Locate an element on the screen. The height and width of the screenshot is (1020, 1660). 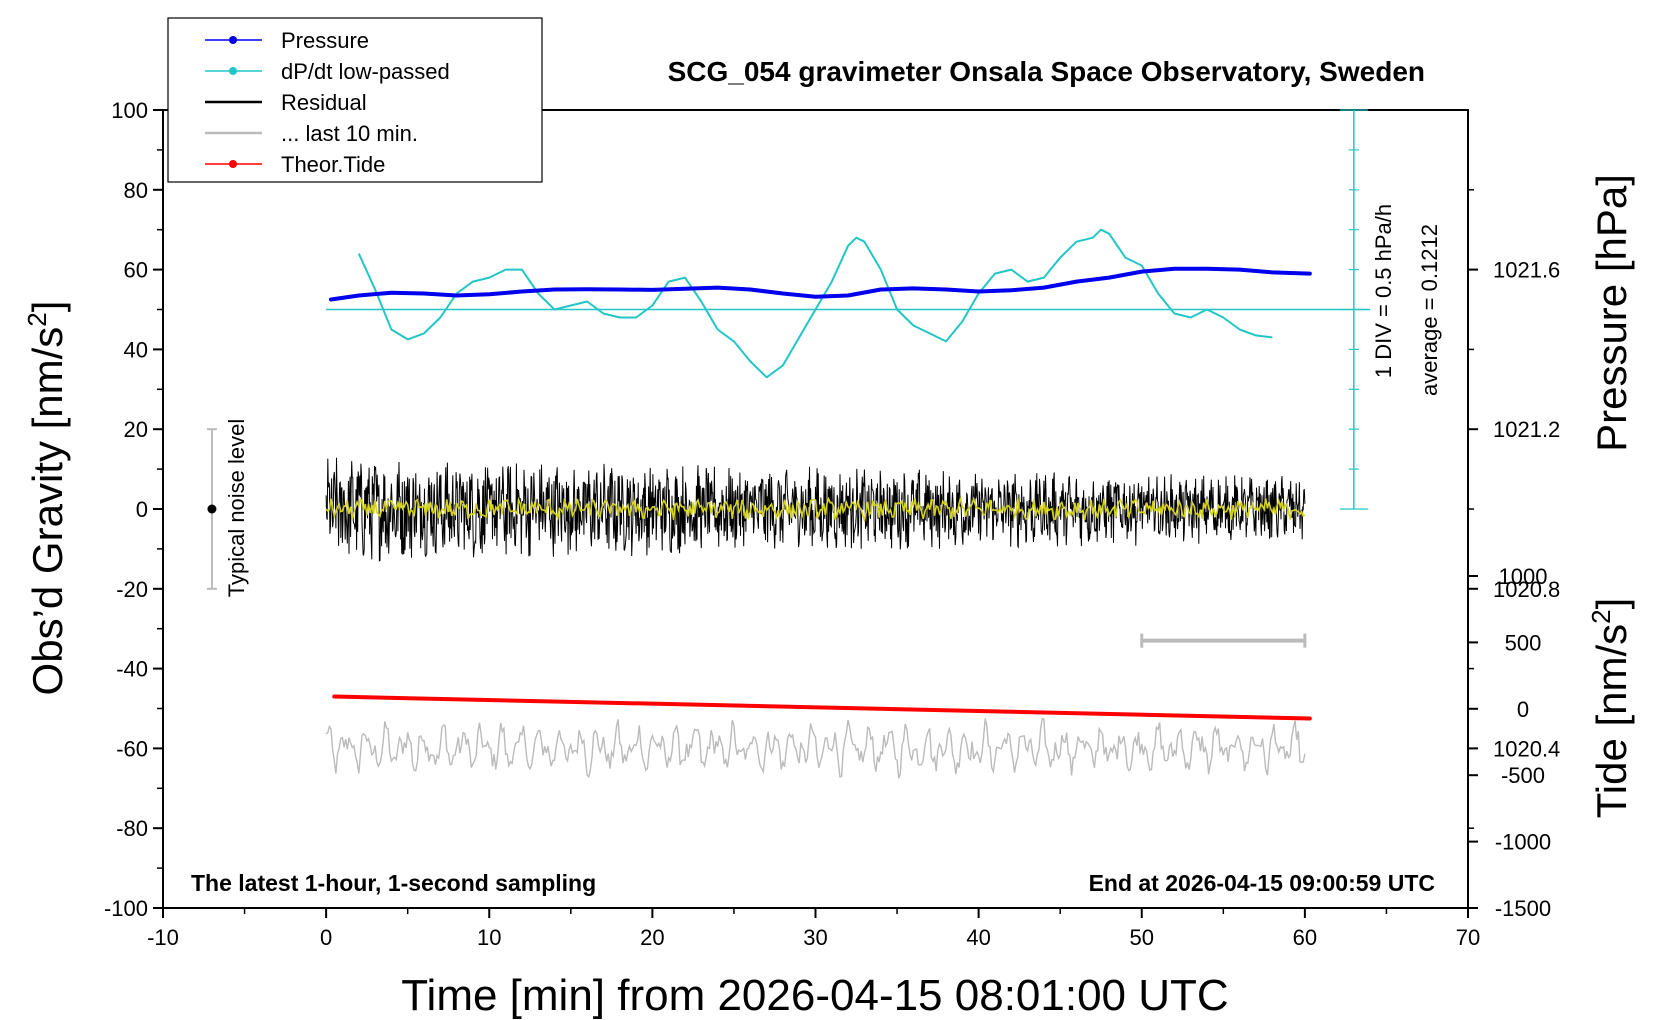
tide-title-end: ] is located at coordinates (1611, 604).